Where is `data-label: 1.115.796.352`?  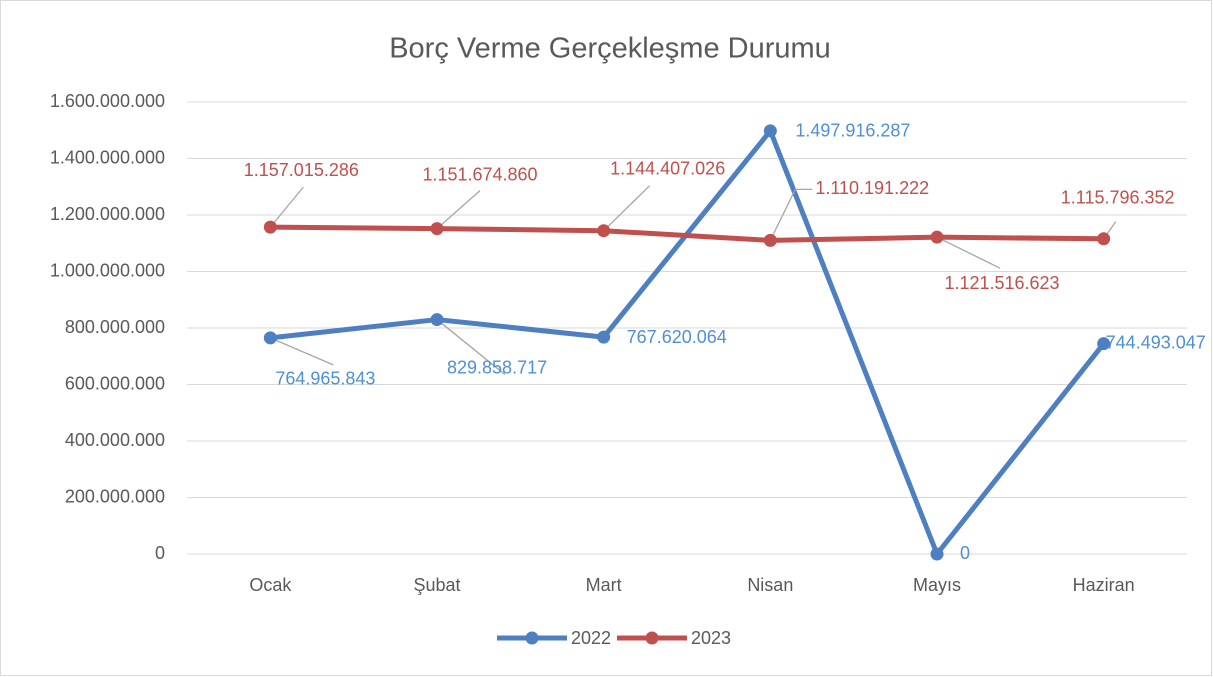 data-label: 1.115.796.352 is located at coordinates (1118, 198).